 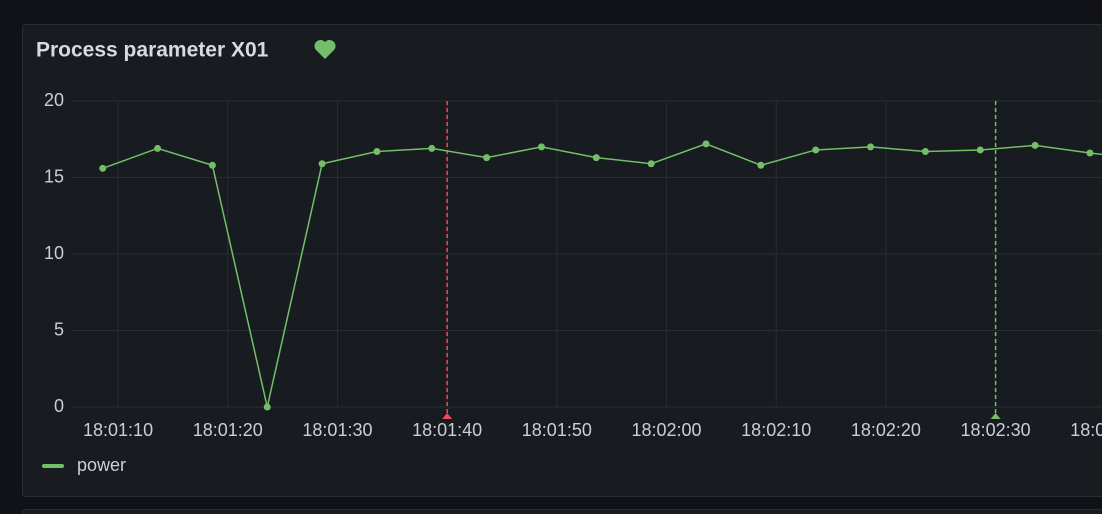 I want to click on x-tick-label: 18:01:20, so click(x=228, y=430).